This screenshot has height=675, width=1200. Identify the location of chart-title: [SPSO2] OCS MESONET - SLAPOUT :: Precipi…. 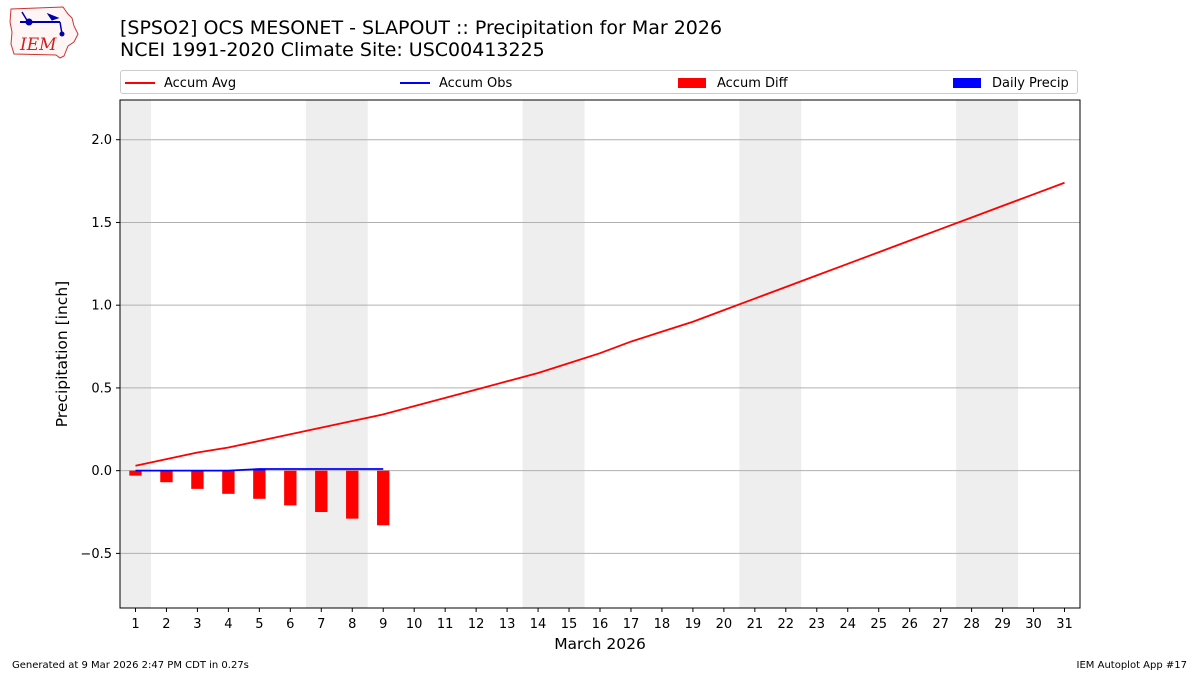
(421, 28).